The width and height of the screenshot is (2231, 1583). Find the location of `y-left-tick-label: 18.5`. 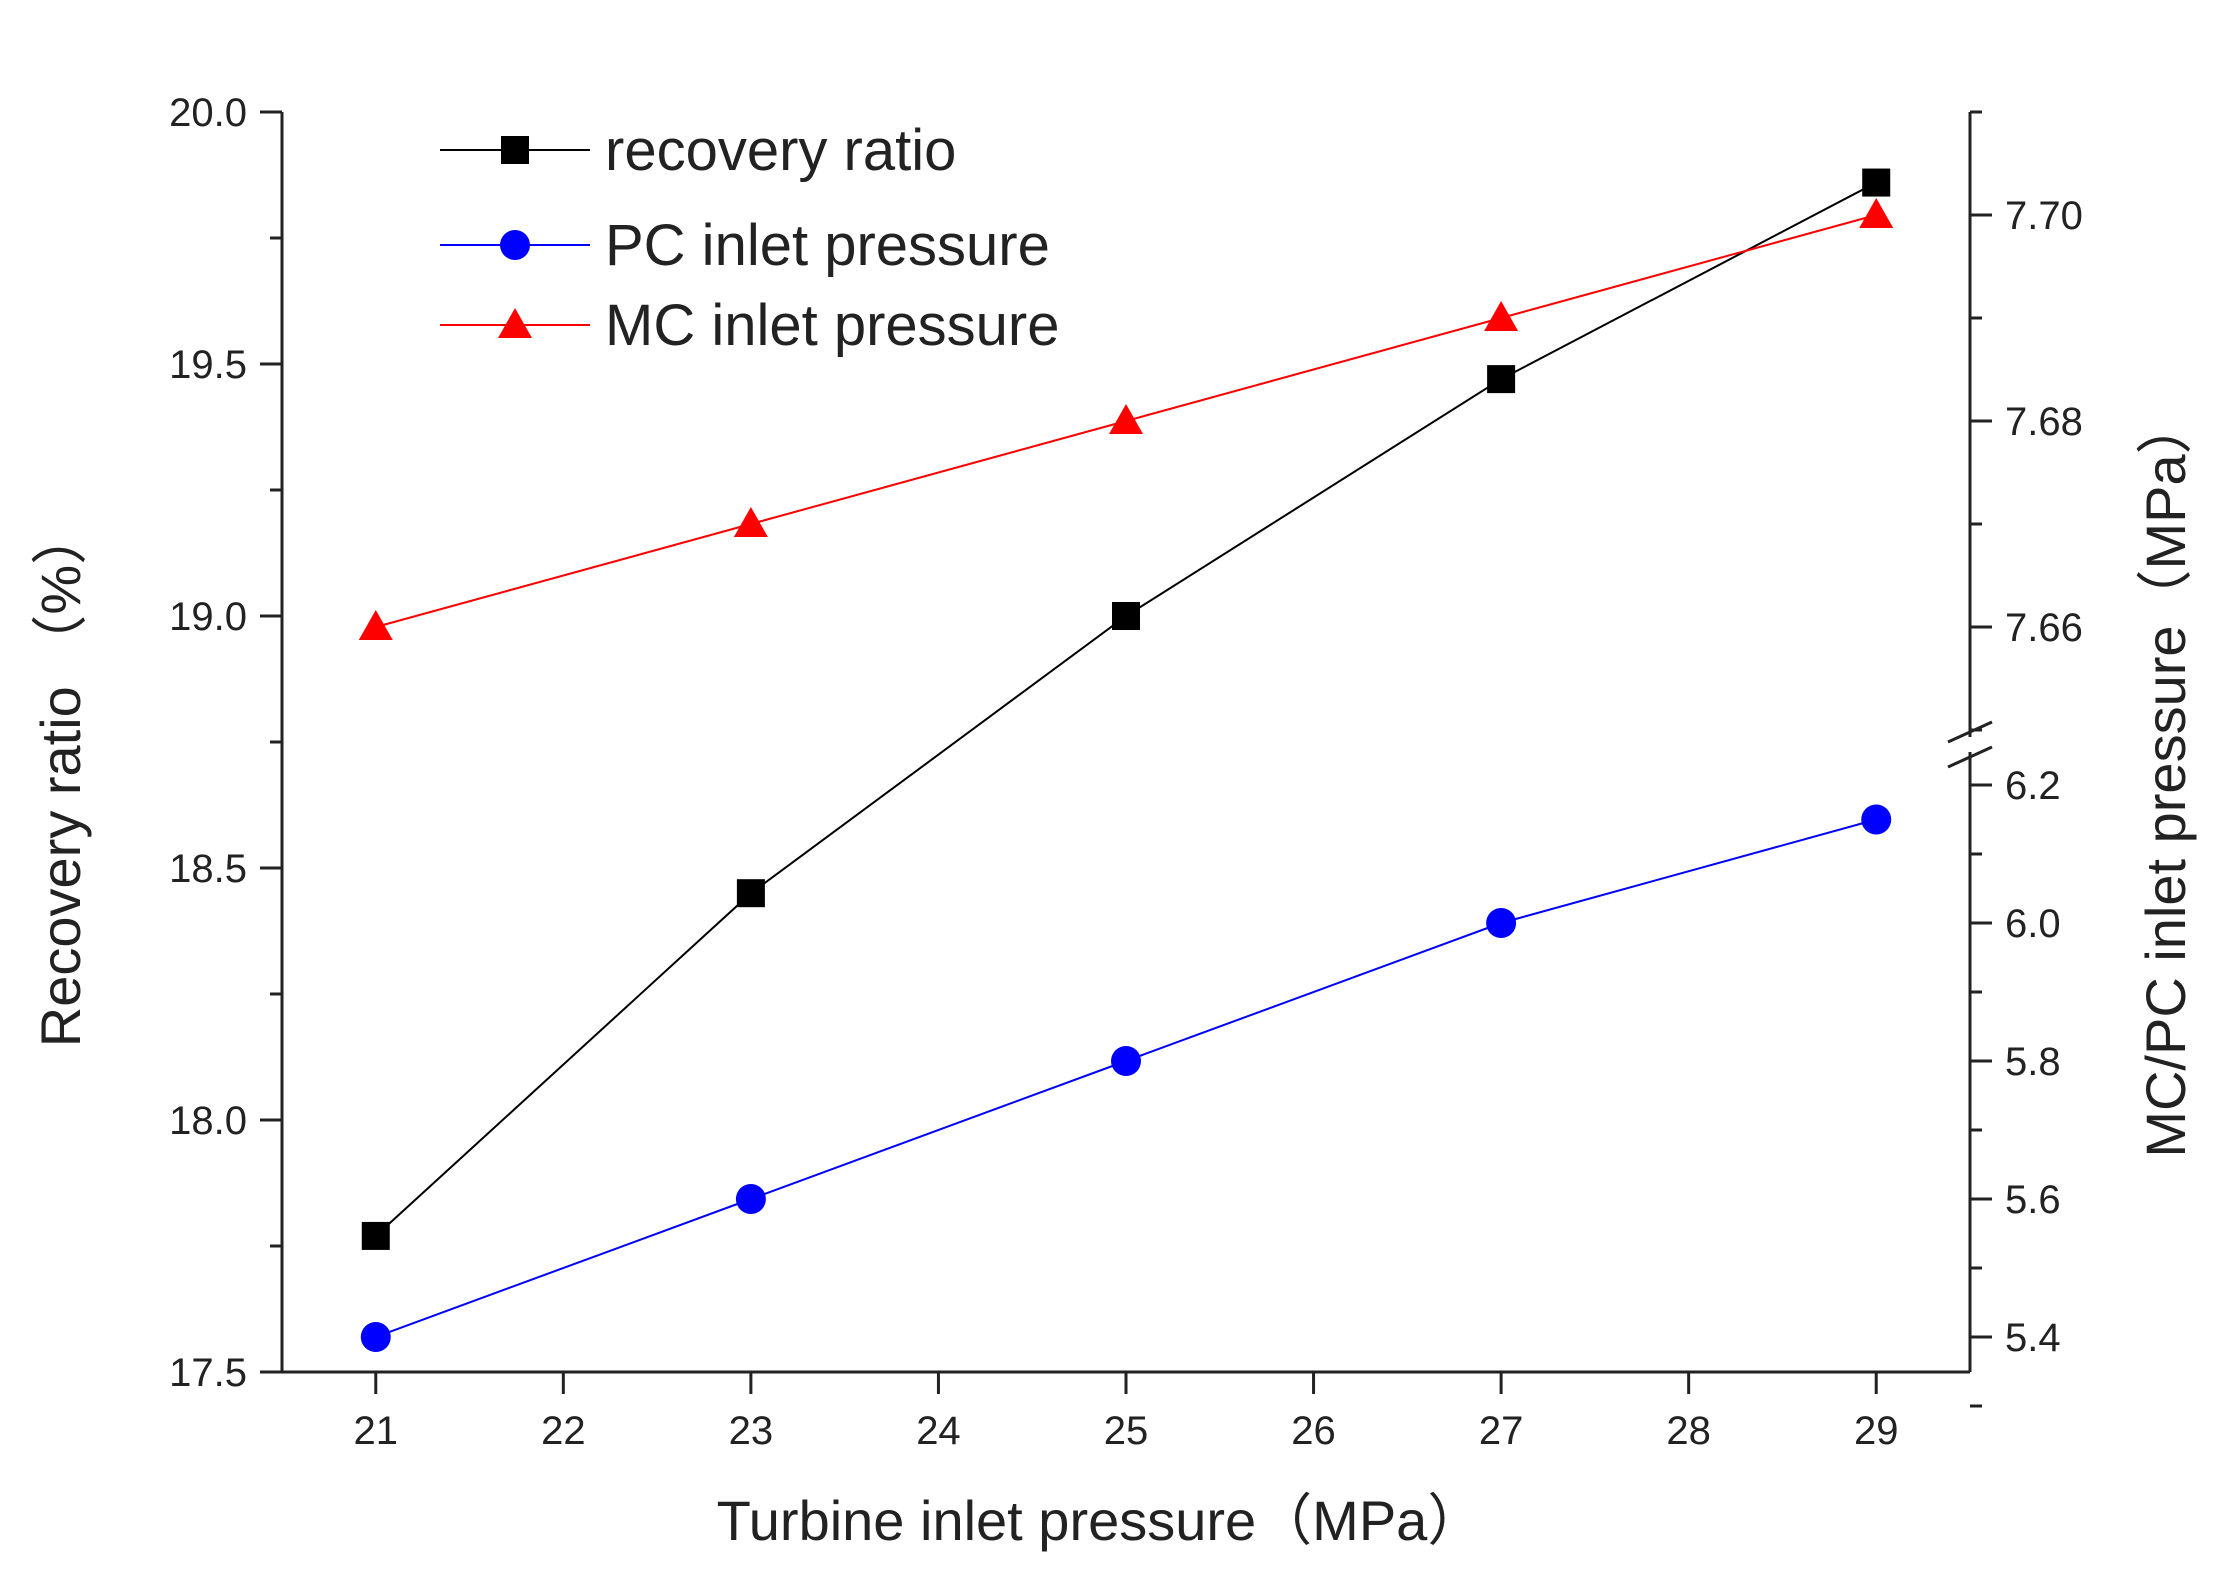

y-left-tick-label: 18.5 is located at coordinates (208, 869).